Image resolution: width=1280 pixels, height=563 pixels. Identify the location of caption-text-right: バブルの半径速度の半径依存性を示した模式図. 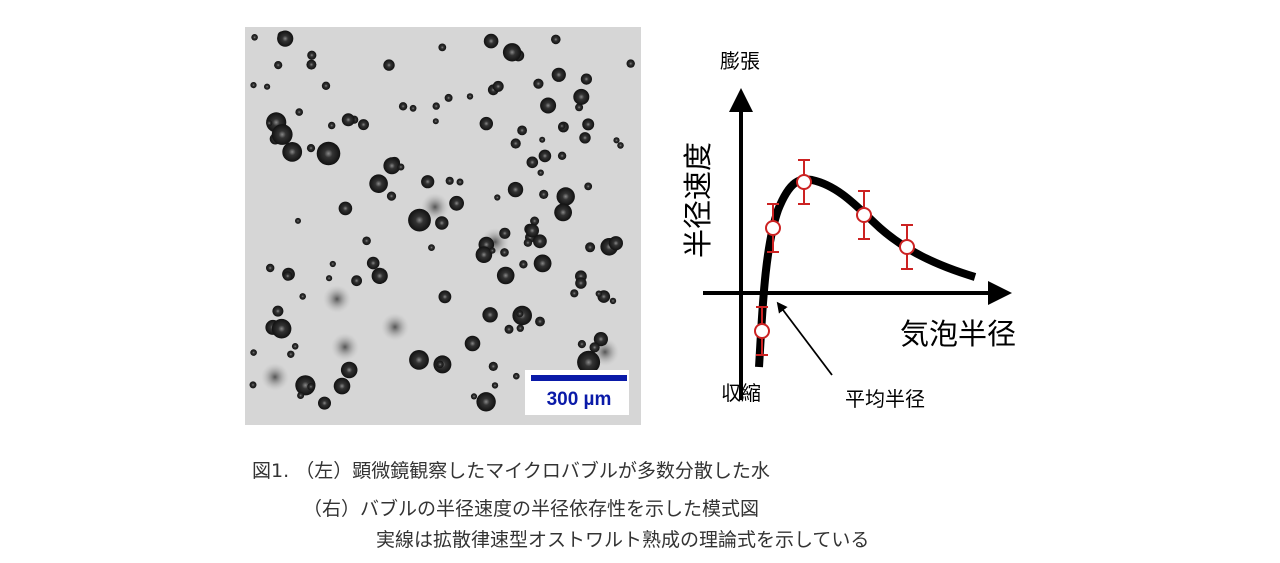
(560, 509).